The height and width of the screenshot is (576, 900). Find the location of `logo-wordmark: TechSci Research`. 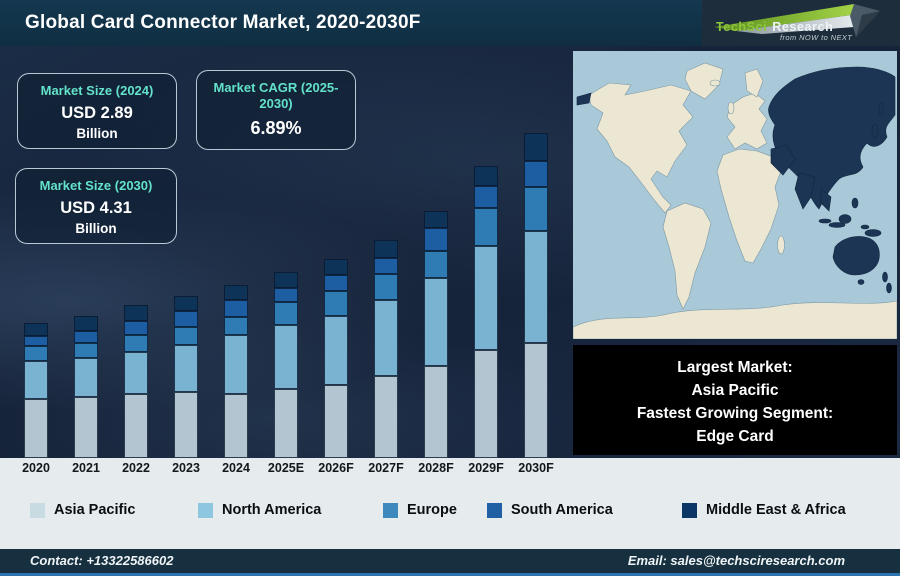

logo-wordmark: TechSci Research is located at coordinates (774, 27).